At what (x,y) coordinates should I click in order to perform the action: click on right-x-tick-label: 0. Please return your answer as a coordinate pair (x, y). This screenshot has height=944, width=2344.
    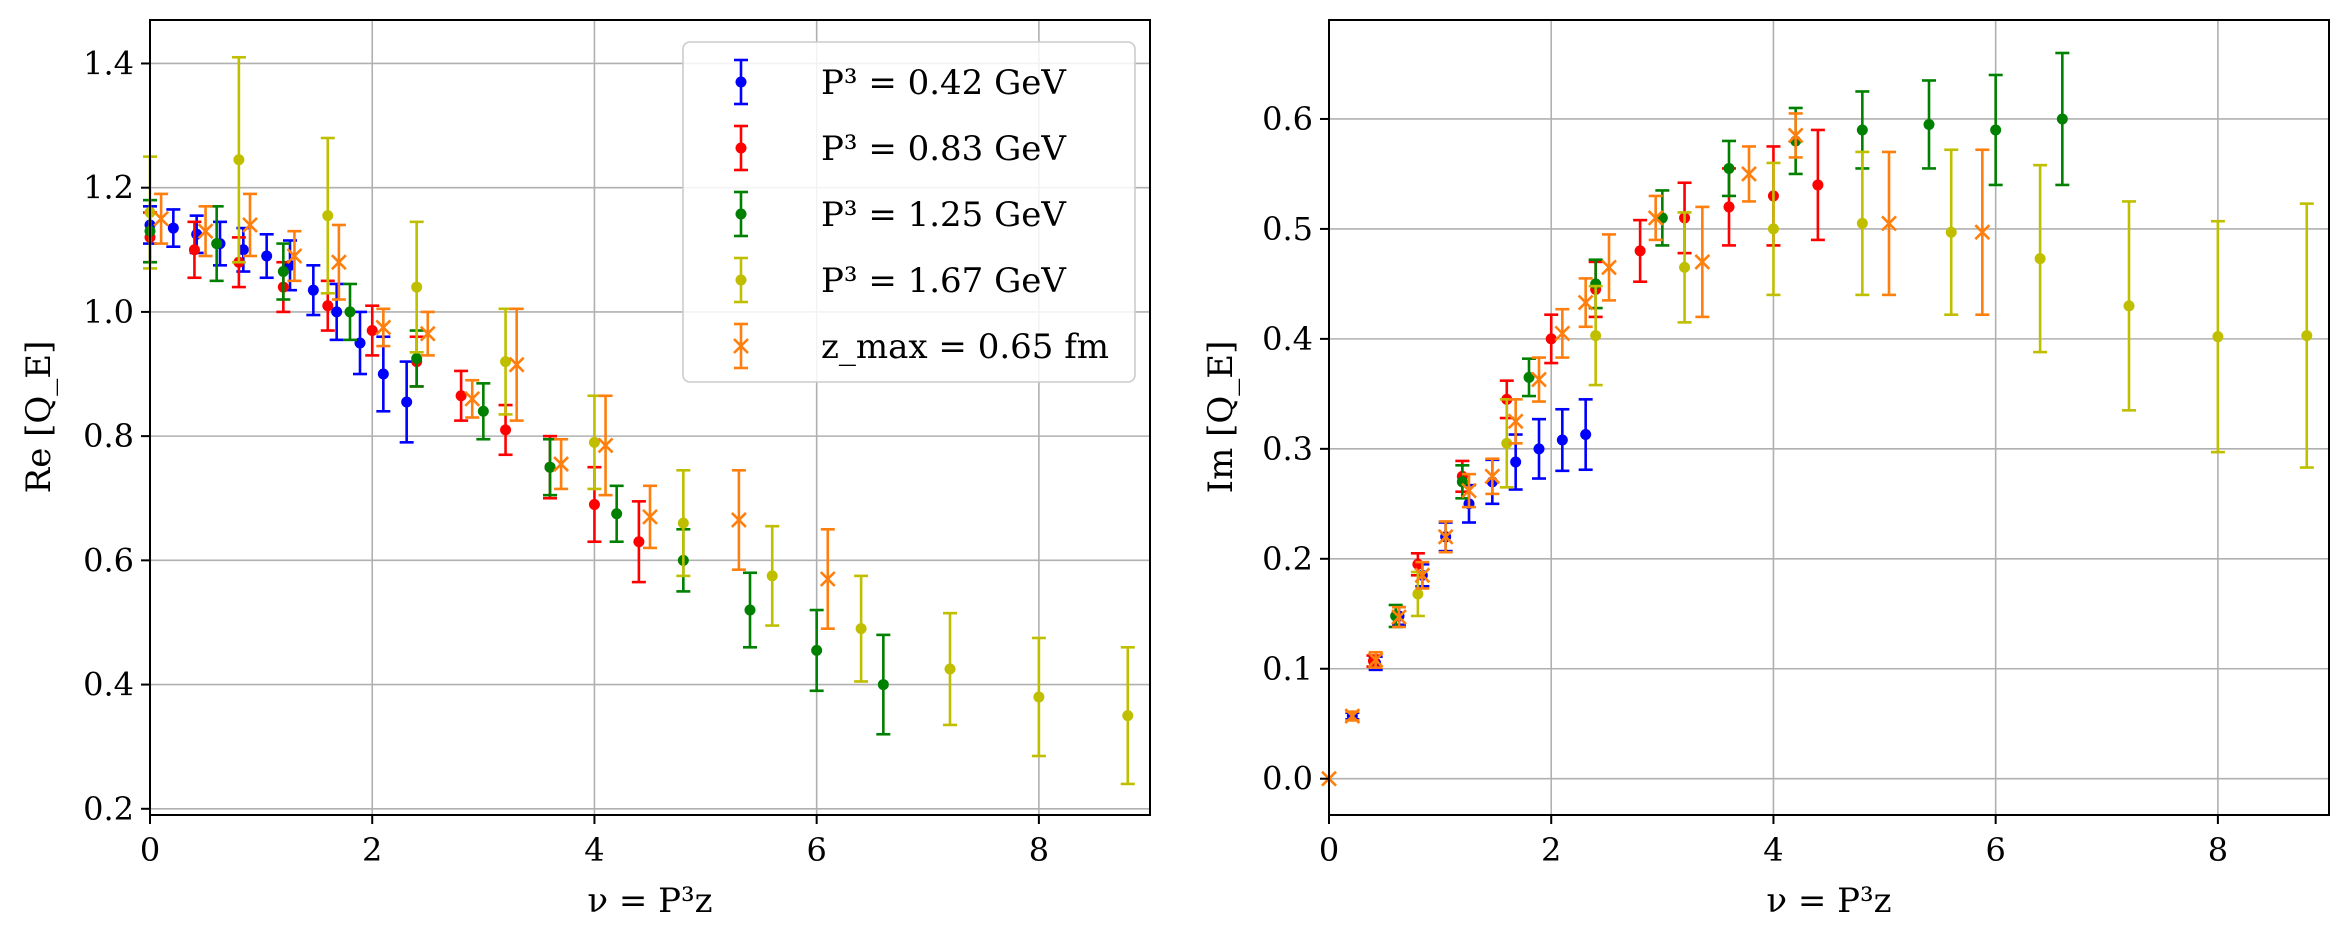
    Looking at the image, I should click on (1329, 850).